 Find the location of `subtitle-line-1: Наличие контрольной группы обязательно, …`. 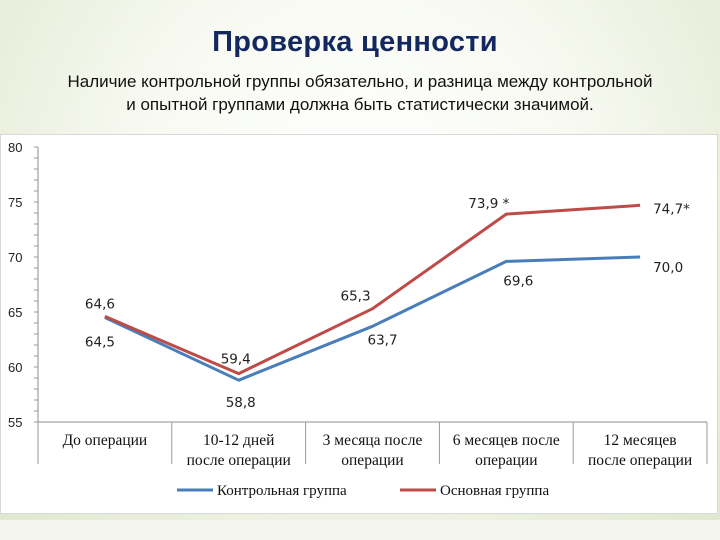

subtitle-line-1: Наличие контрольной группы обязательно, … is located at coordinates (360, 81).